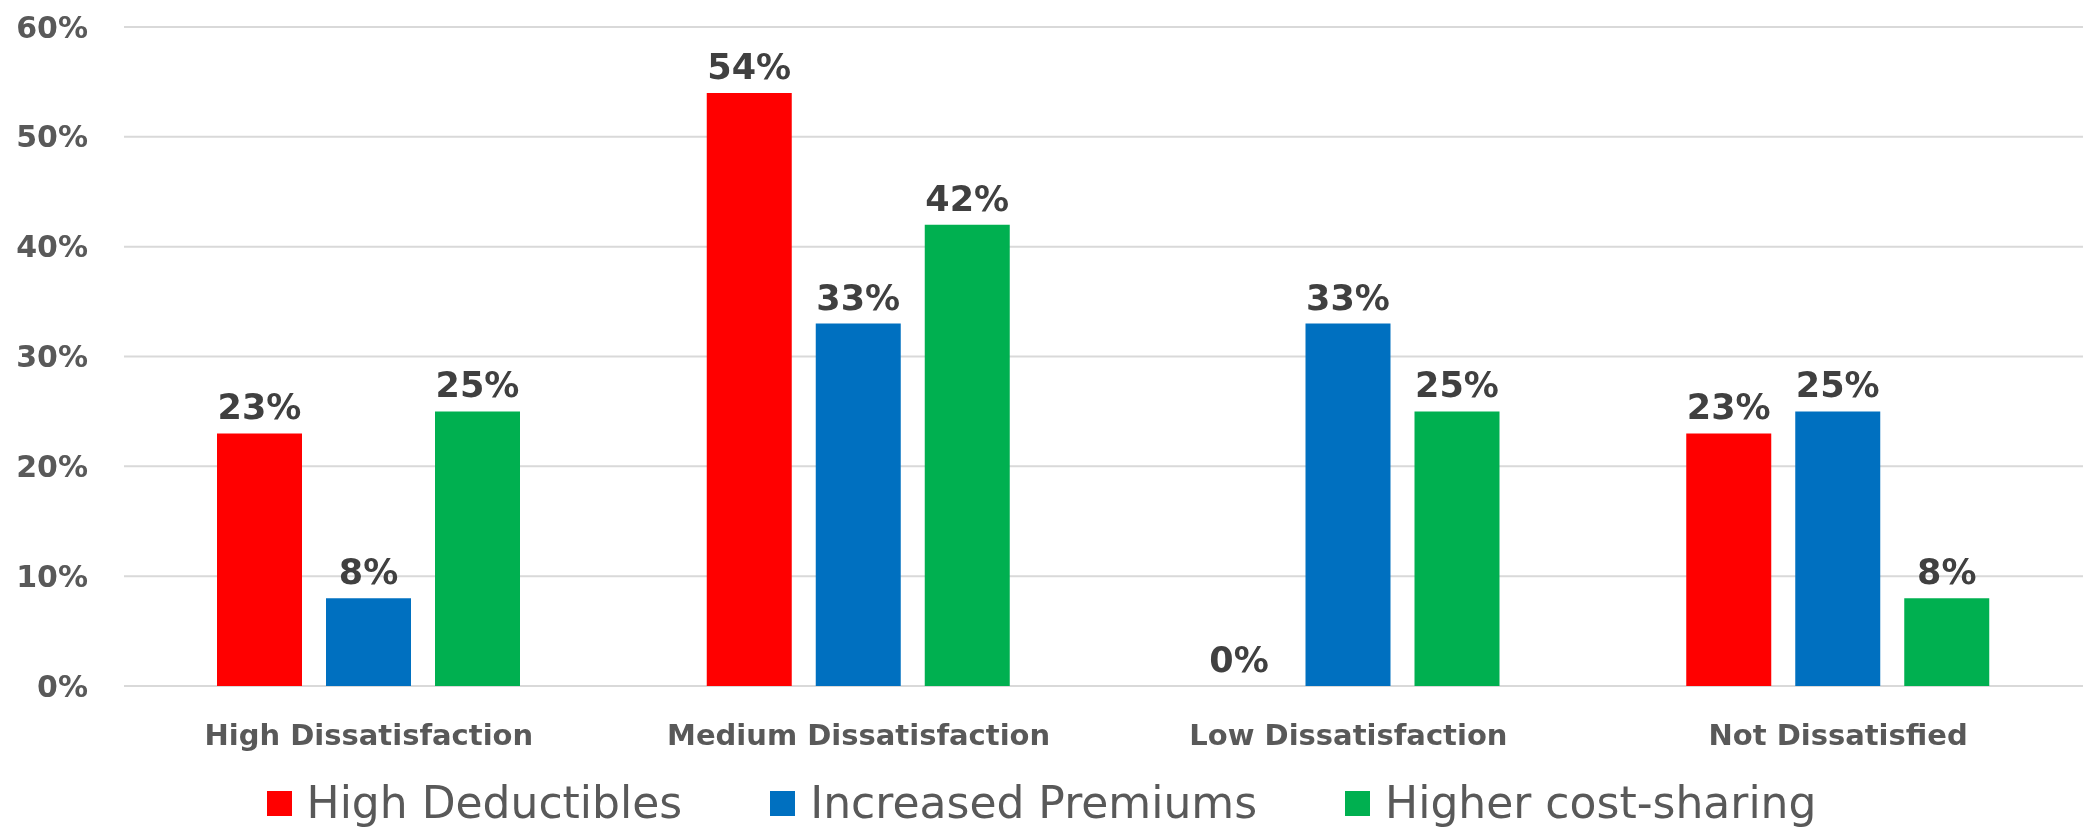 Image resolution: width=2083 pixels, height=833 pixels. Describe the element at coordinates (967, 198) in the screenshot. I see `data-label: 42%` at that location.